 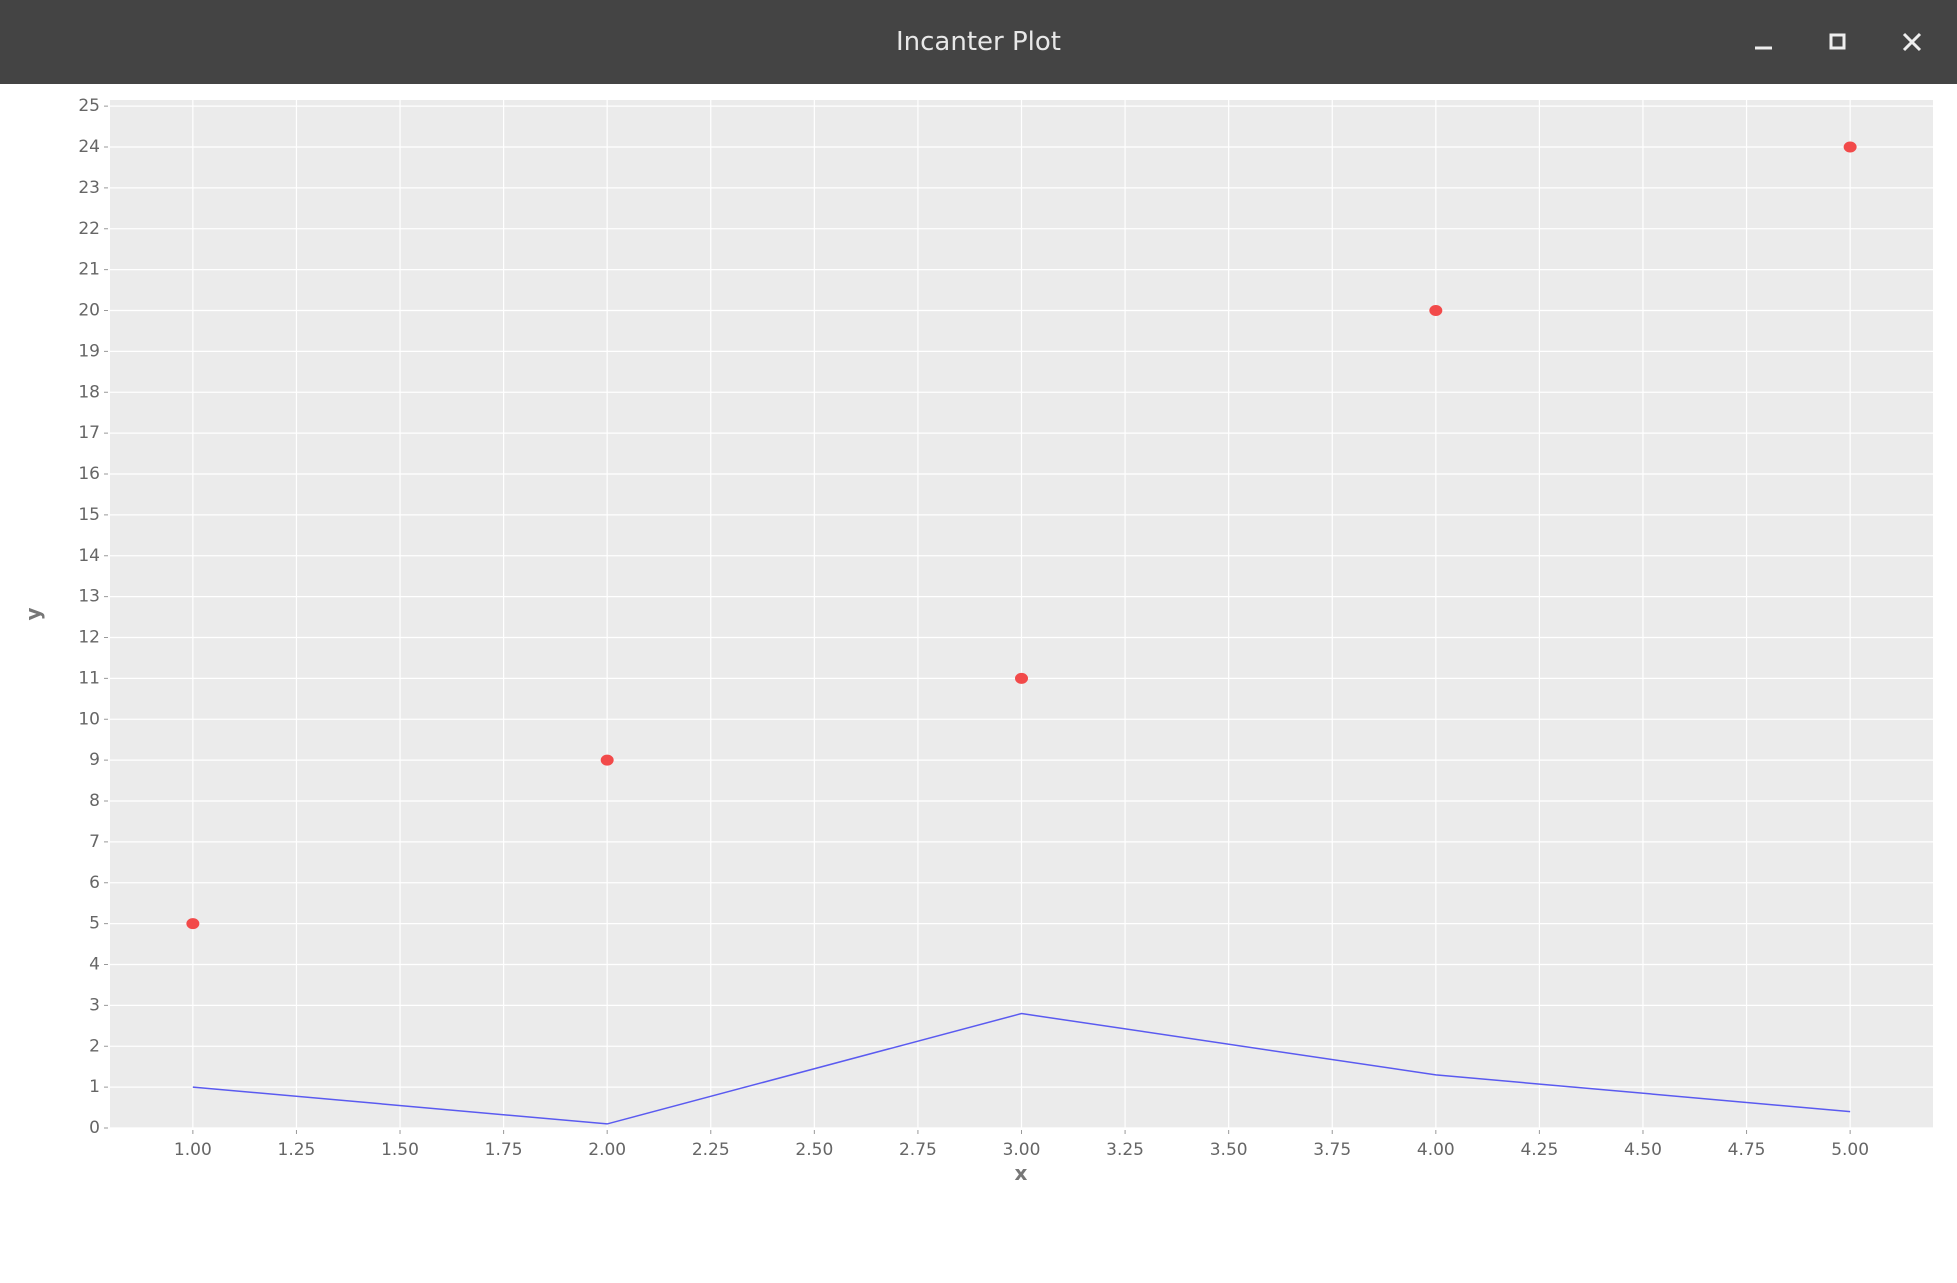 What do you see at coordinates (89, 351) in the screenshot?
I see `y-tick-label: 19` at bounding box center [89, 351].